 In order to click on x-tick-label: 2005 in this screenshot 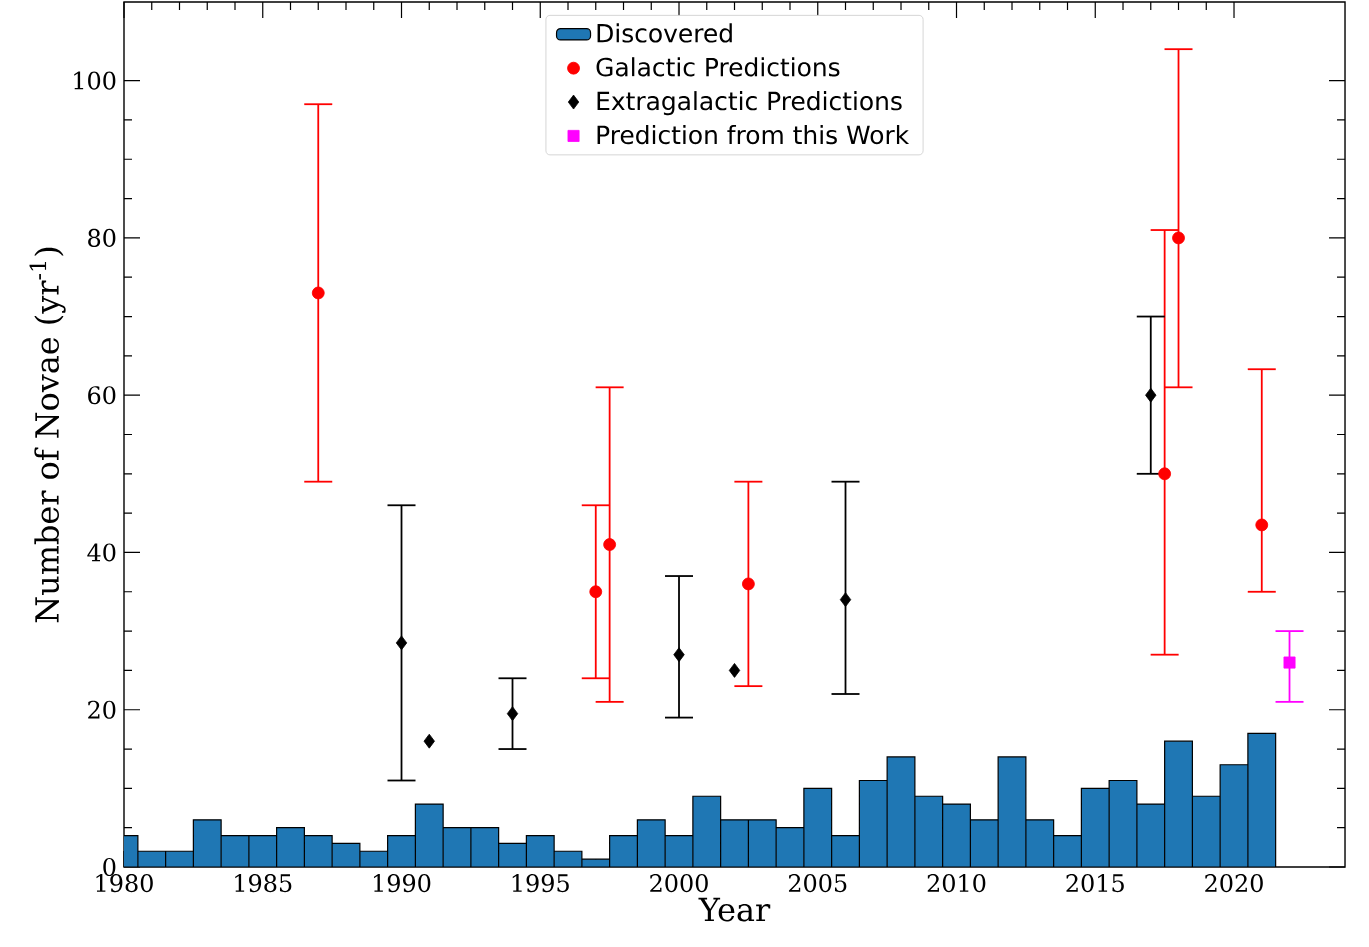, I will do `click(817, 883)`.